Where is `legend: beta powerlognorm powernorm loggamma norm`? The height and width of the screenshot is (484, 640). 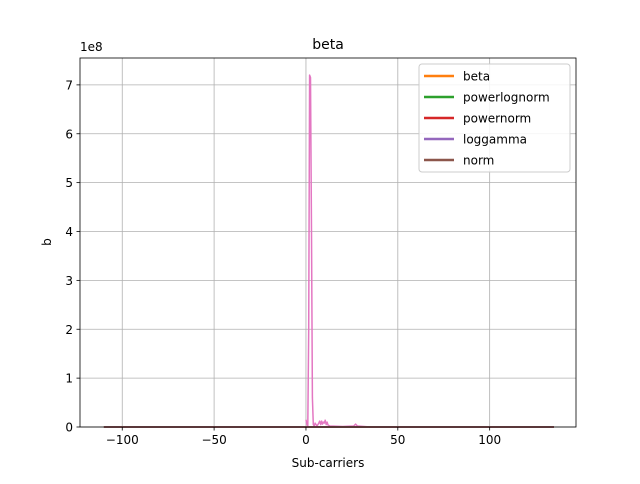 legend: beta powerlognorm powernorm loggamma norm is located at coordinates (494, 118).